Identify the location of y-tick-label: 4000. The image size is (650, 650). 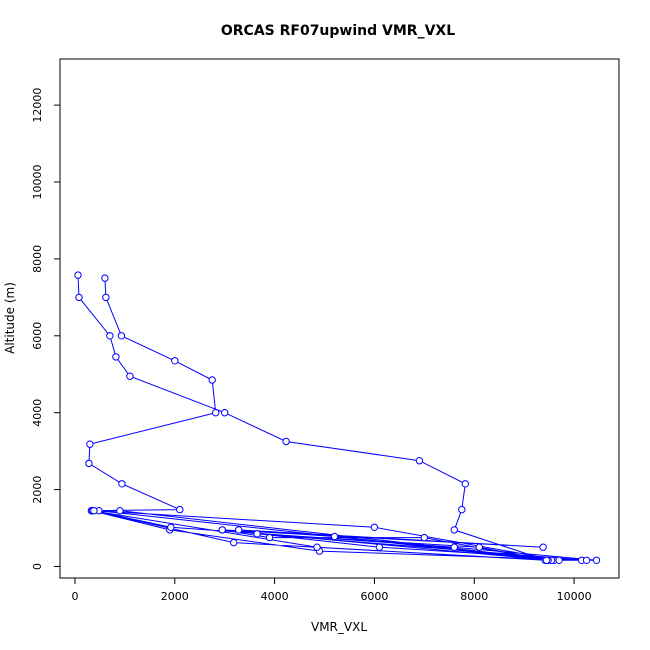
(37, 413).